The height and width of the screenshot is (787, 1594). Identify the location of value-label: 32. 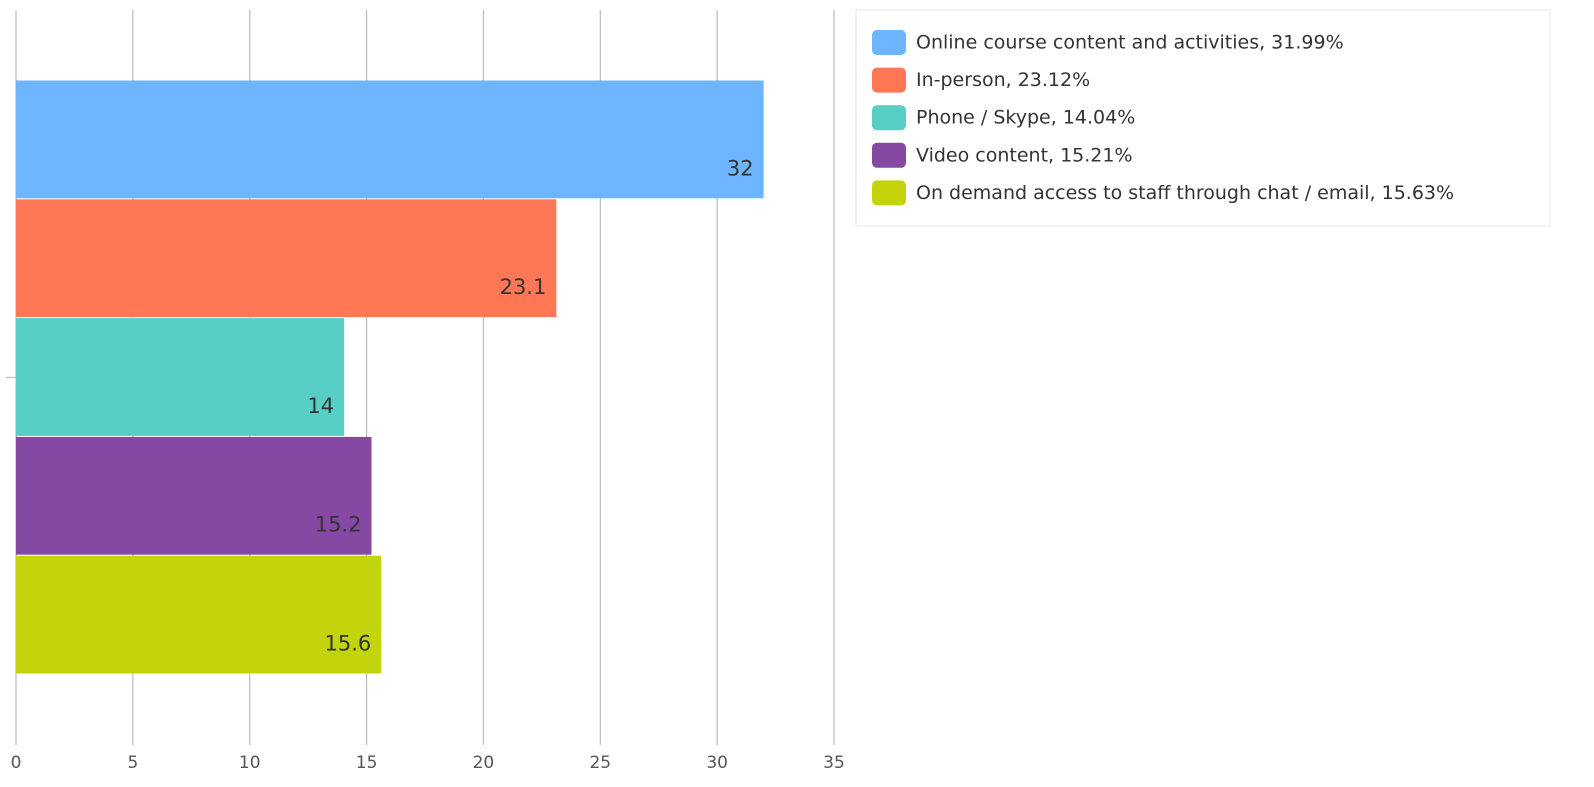
(740, 168).